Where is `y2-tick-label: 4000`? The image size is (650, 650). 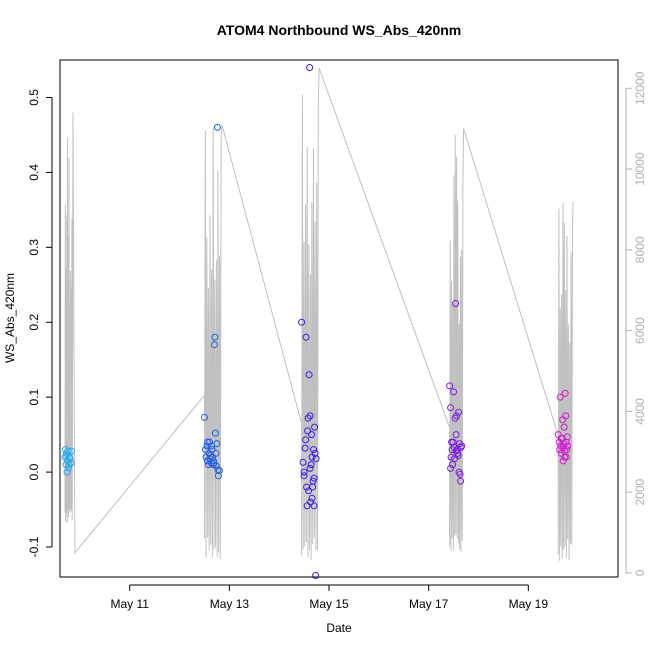
y2-tick-label: 4000 is located at coordinates (640, 411).